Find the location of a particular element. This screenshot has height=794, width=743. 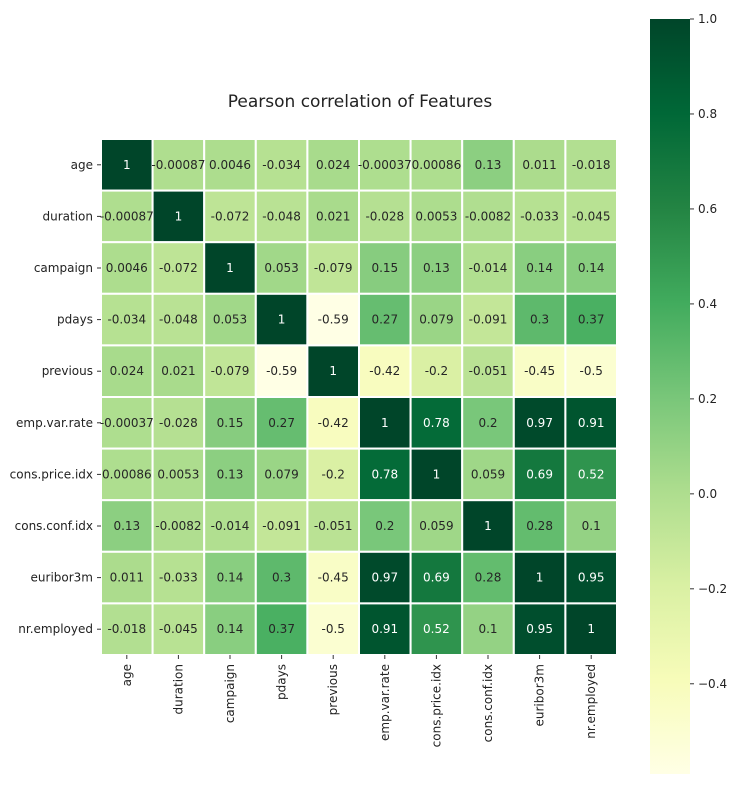

cell-annotation: -0.014 is located at coordinates (230, 526).